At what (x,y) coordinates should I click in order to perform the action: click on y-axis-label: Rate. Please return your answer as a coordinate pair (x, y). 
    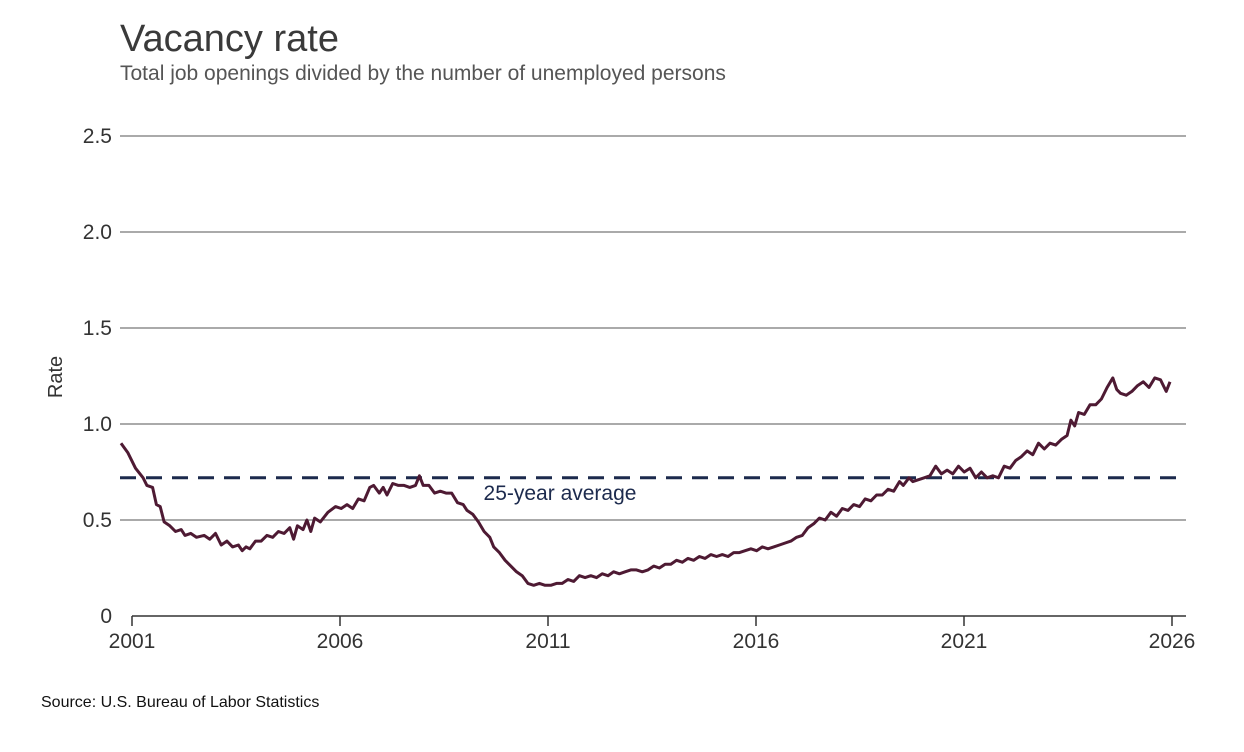
    Looking at the image, I should click on (56, 377).